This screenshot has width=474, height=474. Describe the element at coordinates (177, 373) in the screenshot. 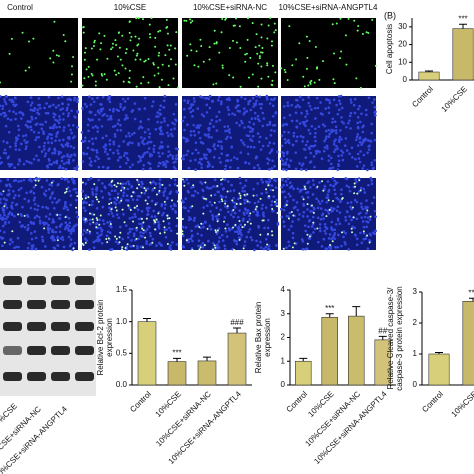

I see `bar` at that location.